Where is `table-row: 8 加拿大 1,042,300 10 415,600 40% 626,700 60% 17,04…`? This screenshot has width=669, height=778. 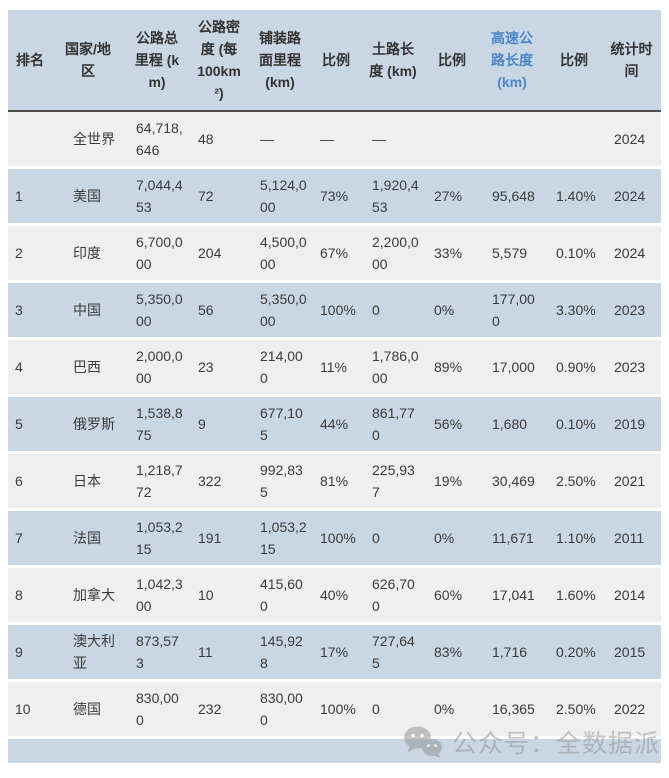
table-row: 8 加拿大 1,042,300 10 415,600 40% 626,700 60% 17,04… is located at coordinates (334, 595).